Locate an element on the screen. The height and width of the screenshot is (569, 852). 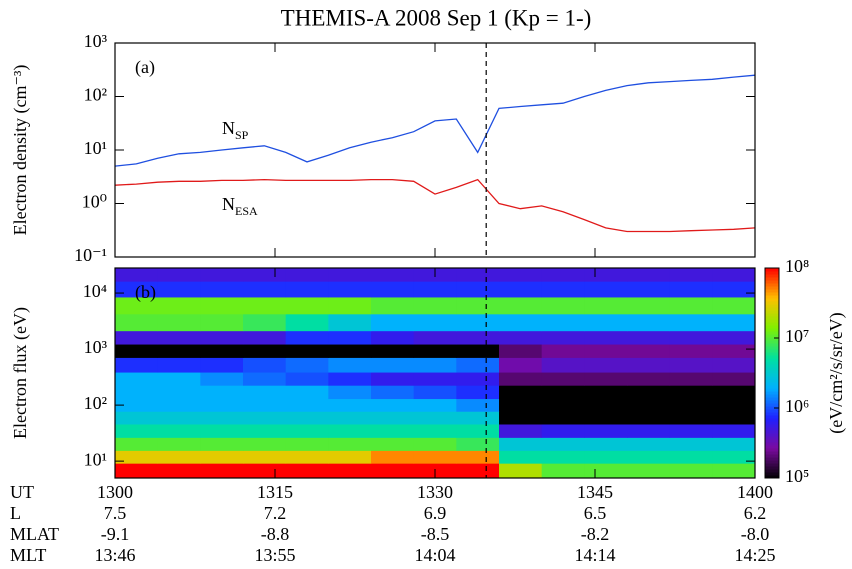
ephemeris-value: 7.2 is located at coordinates (275, 513).